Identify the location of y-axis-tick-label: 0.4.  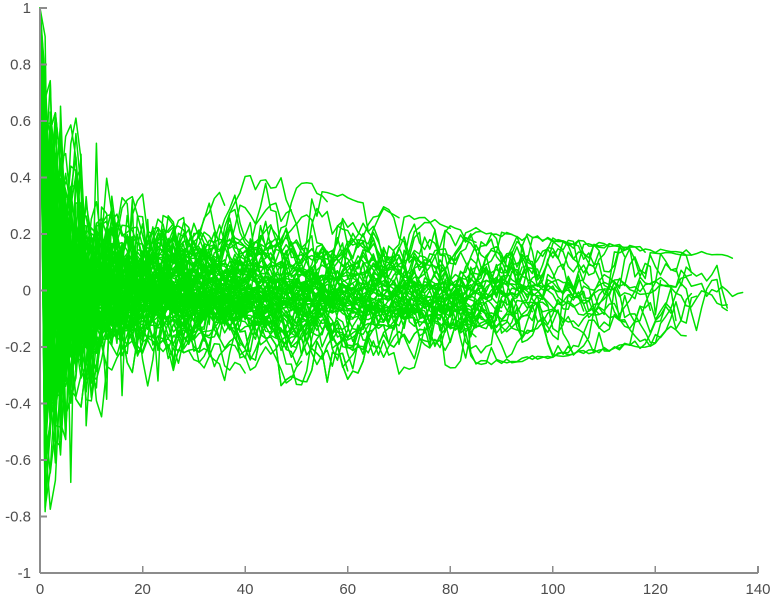
(20, 178).